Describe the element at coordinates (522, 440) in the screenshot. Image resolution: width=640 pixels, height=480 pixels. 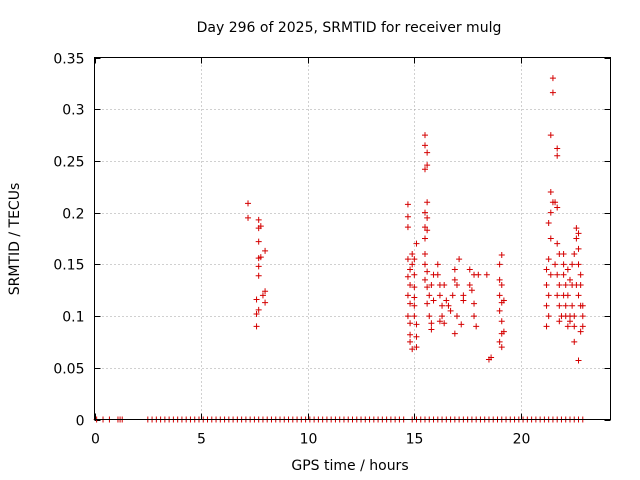
I see `x-tick-label: 20` at that location.